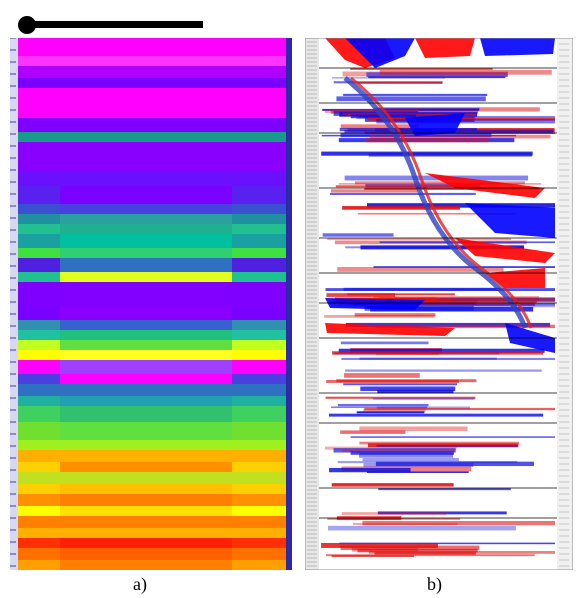 This screenshot has width=579, height=598. Describe the element at coordinates (441, 202) in the screenshot. I see `diagonal-event` at that location.